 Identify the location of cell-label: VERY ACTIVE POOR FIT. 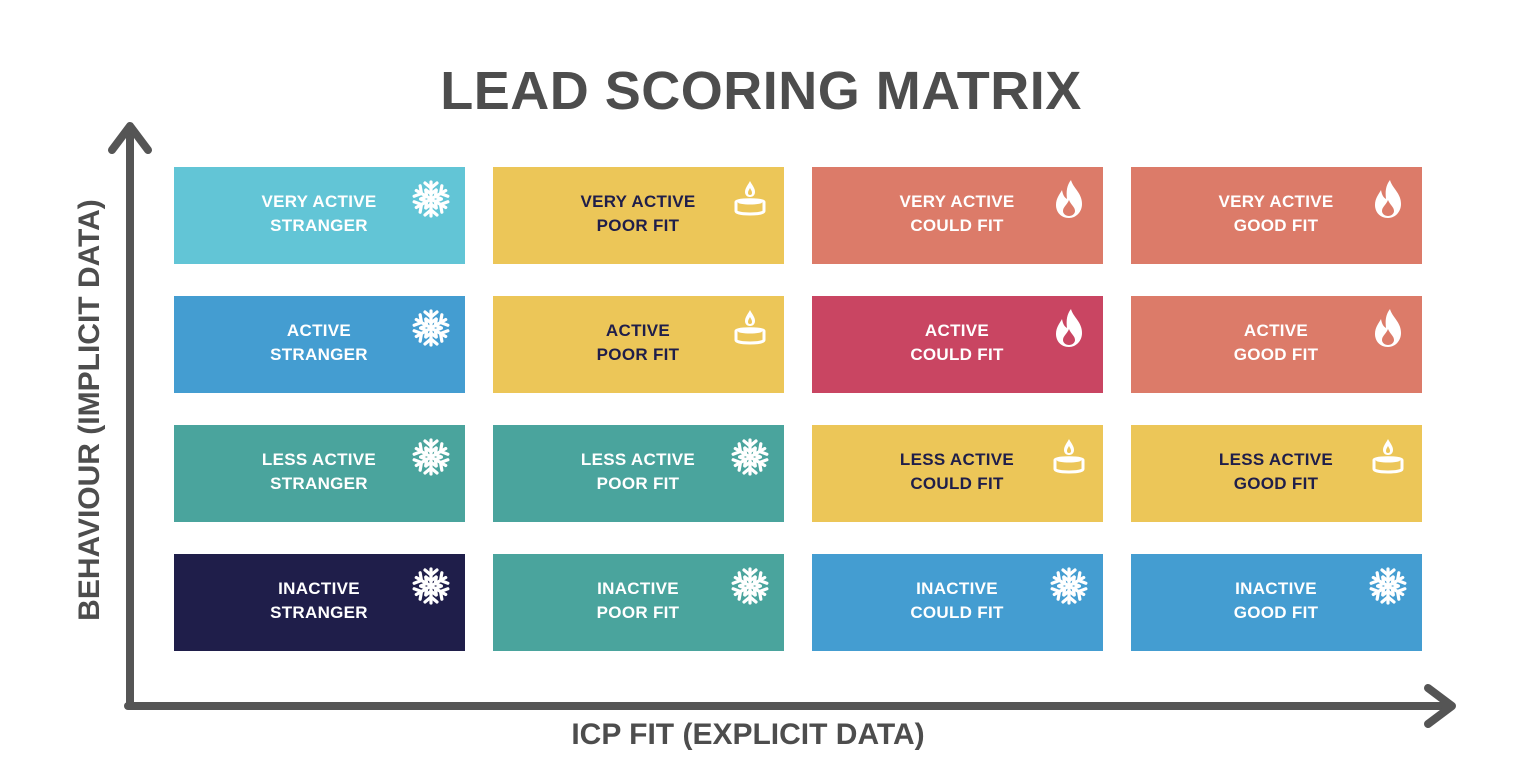
(638, 214).